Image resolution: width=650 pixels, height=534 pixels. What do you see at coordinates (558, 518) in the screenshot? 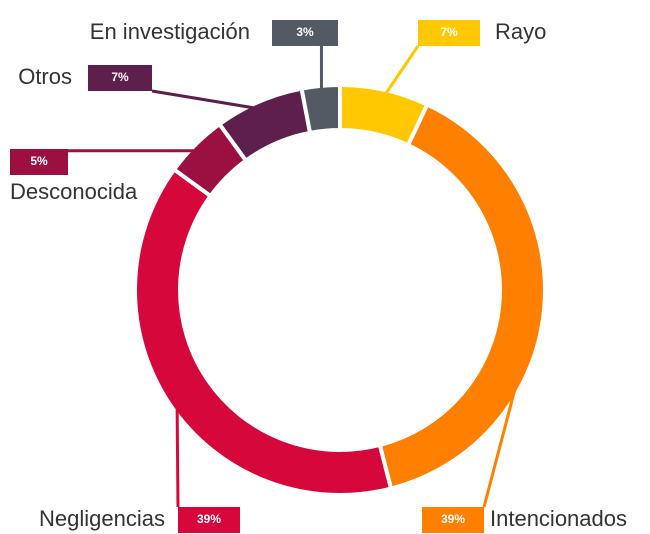
I see `category-label: Intencionados` at bounding box center [558, 518].